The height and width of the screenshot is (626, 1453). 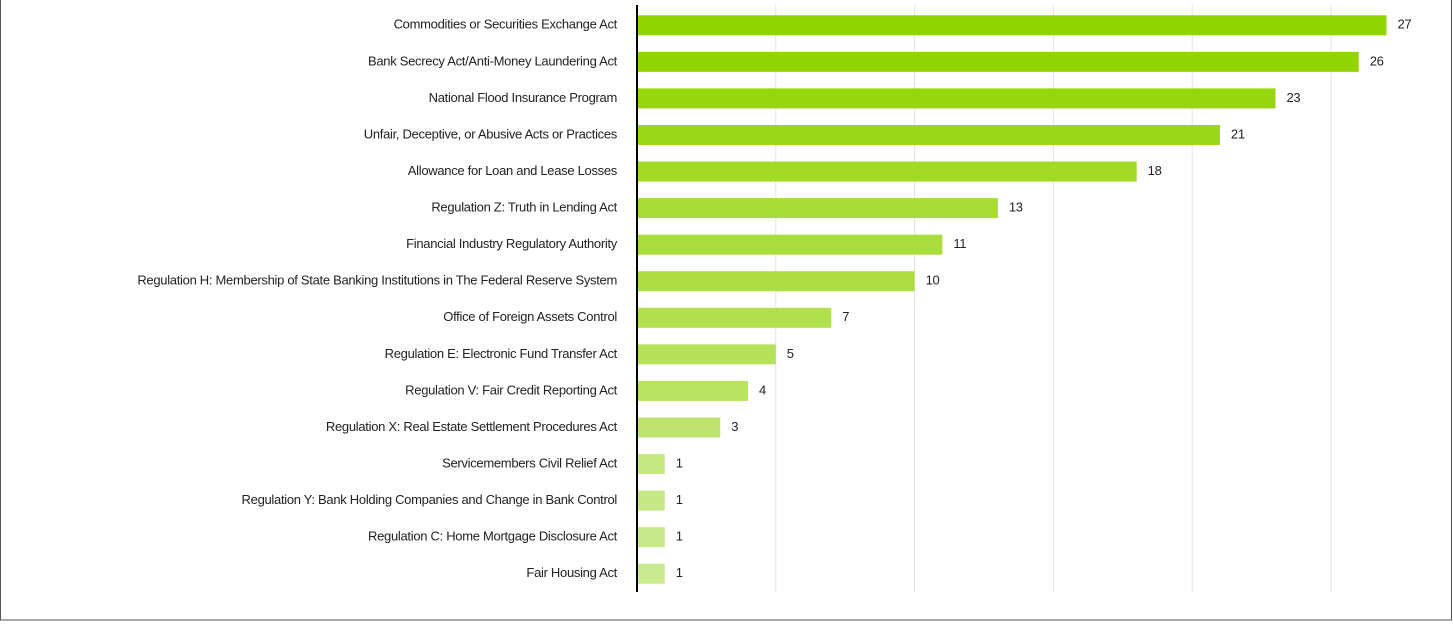 I want to click on value-label: 10, so click(x=933, y=280).